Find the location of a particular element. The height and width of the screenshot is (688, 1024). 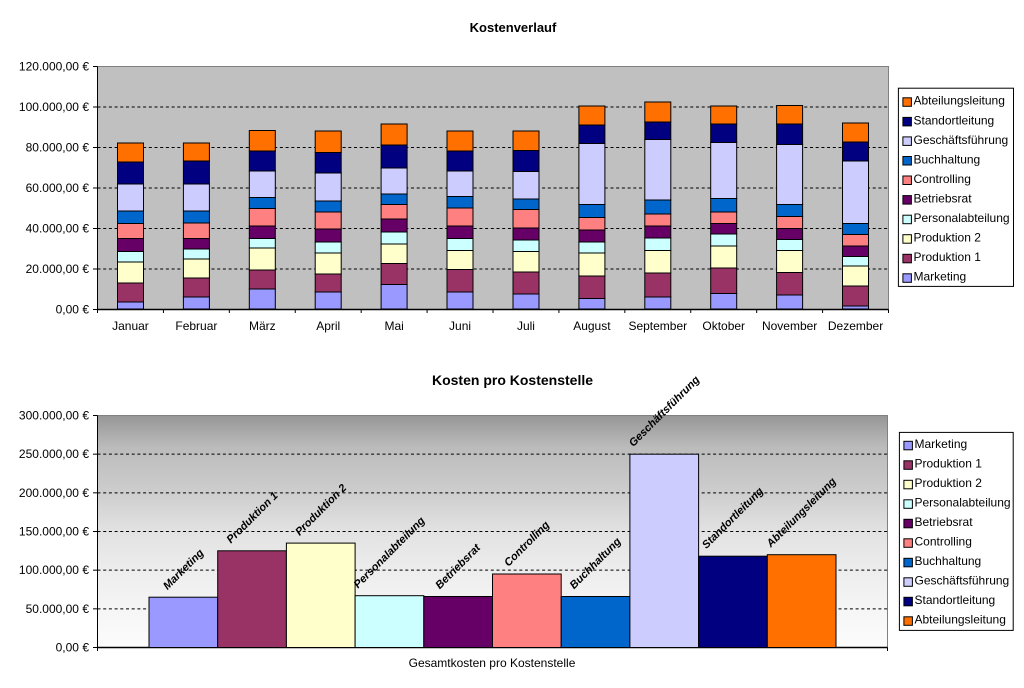

svg-text: Juli is located at coordinates (526, 326).